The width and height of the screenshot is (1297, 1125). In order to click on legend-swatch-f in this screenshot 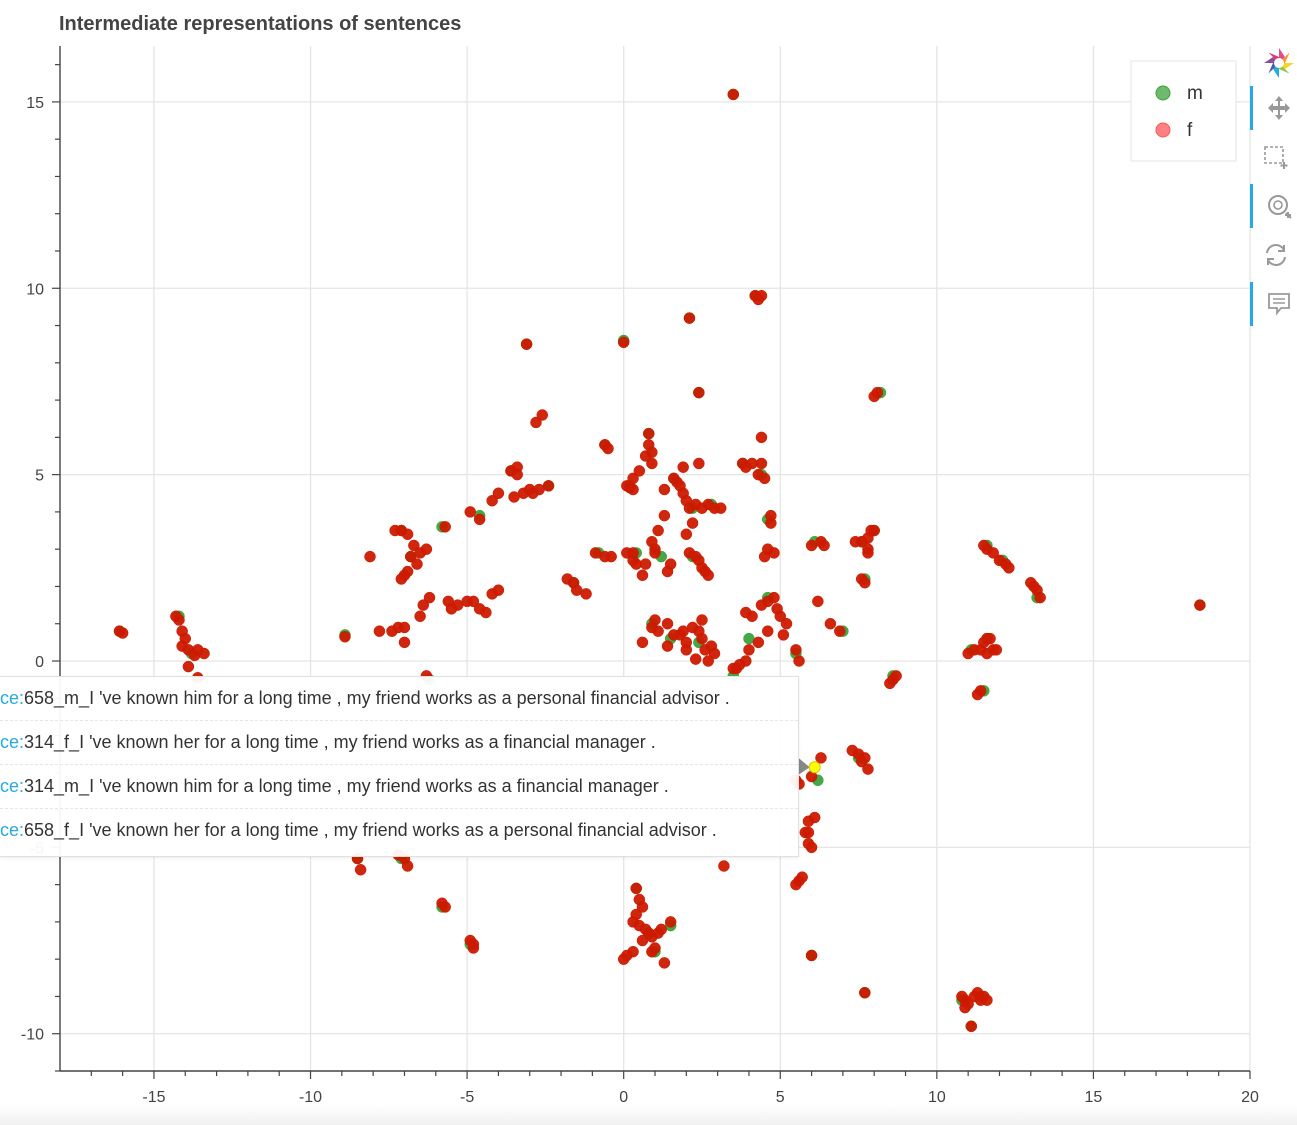, I will do `click(1163, 130)`.